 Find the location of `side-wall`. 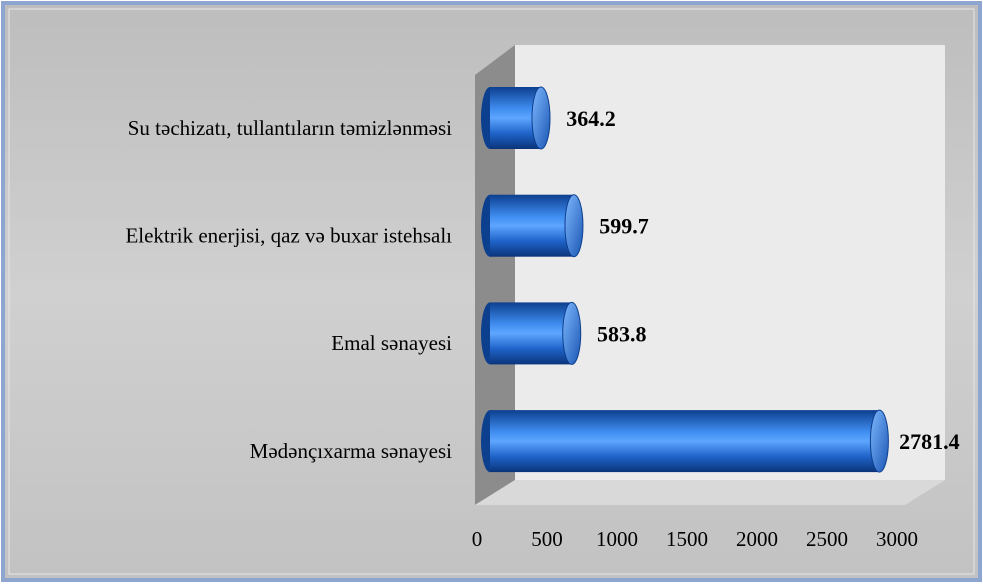

side-wall is located at coordinates (495, 275).